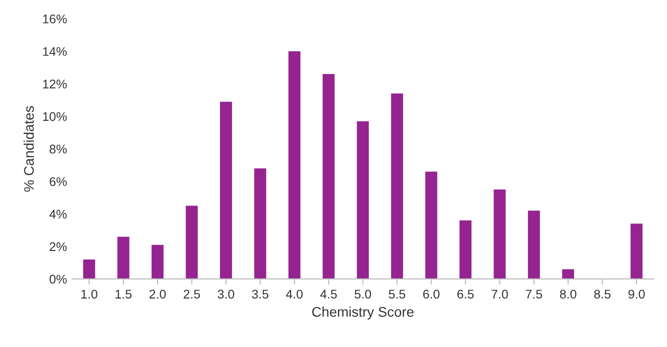  I want to click on y-tick-label: 8%, so click(58, 149).